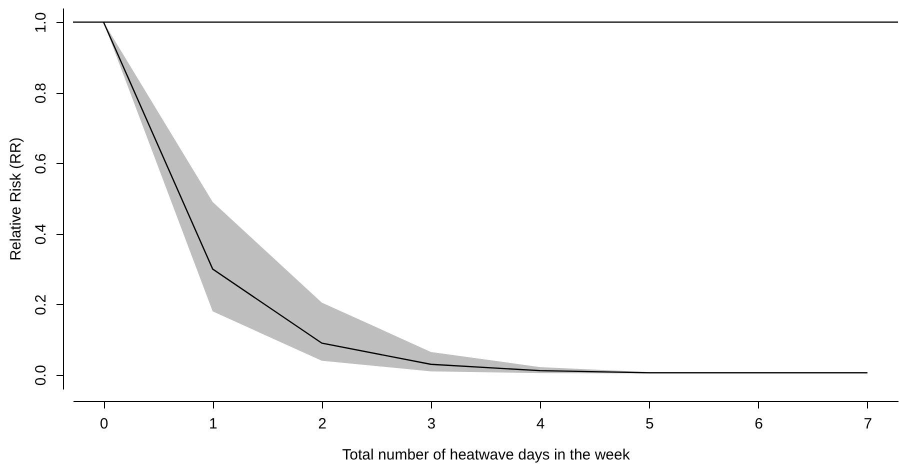 The height and width of the screenshot is (472, 899). What do you see at coordinates (16, 199) in the screenshot?
I see `y-axis-title: Relative Risk (RR)` at bounding box center [16, 199].